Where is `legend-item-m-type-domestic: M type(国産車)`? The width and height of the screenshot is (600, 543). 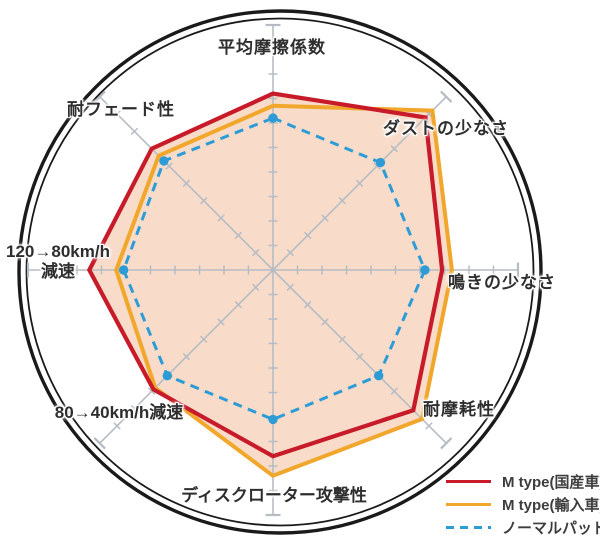
legend-item-m-type-domestic: M type(国産車) is located at coordinates (523, 481).